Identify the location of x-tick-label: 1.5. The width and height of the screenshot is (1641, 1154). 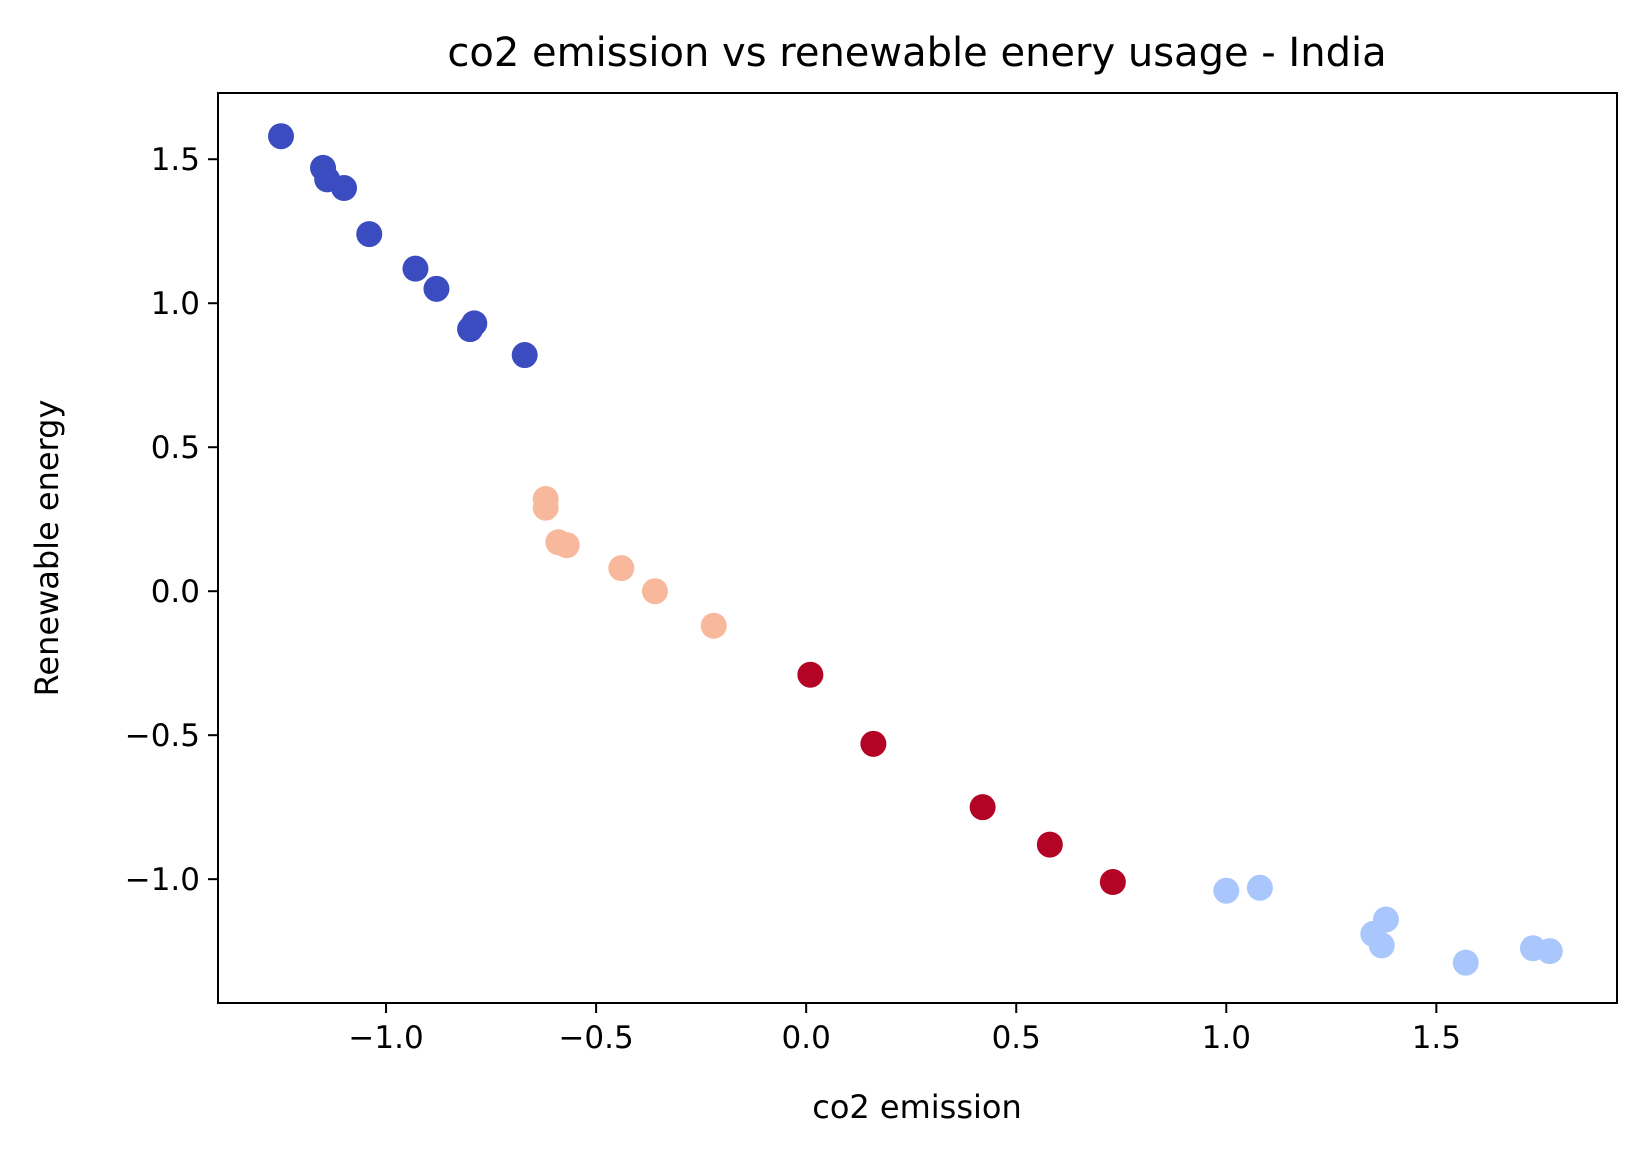
(1436, 1038).